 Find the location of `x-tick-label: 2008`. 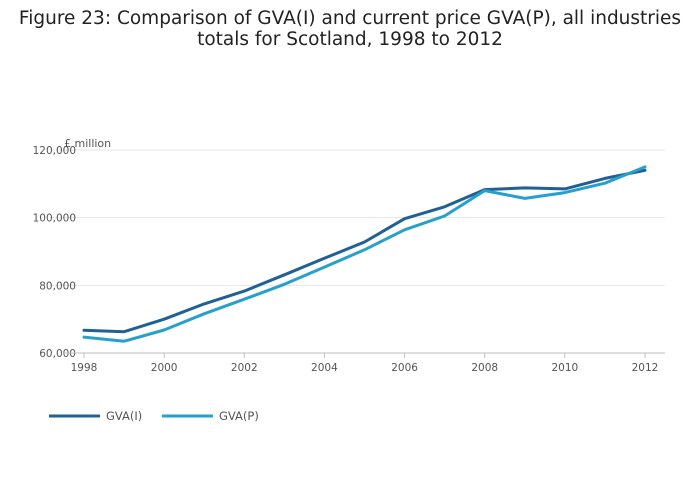

x-tick-label: 2008 is located at coordinates (484, 368).